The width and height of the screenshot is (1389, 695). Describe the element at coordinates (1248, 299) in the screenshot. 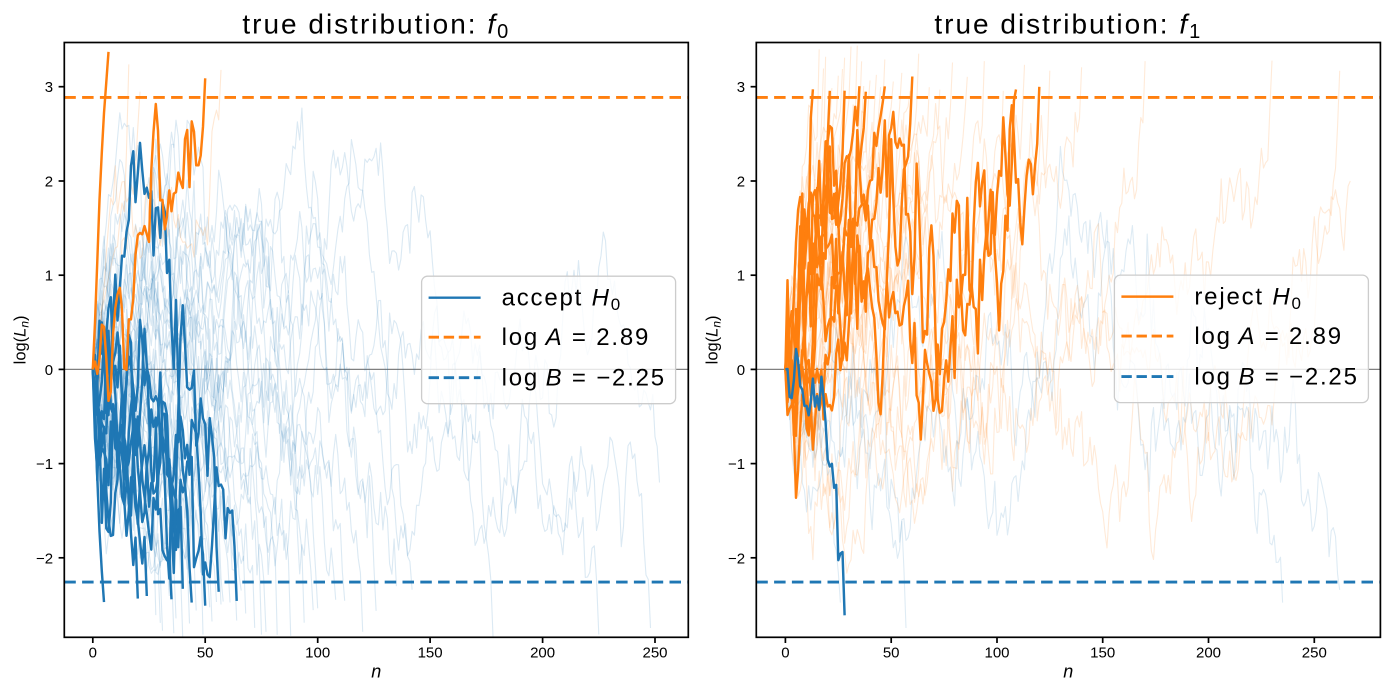

I see `svg-text: reject H0` at that location.